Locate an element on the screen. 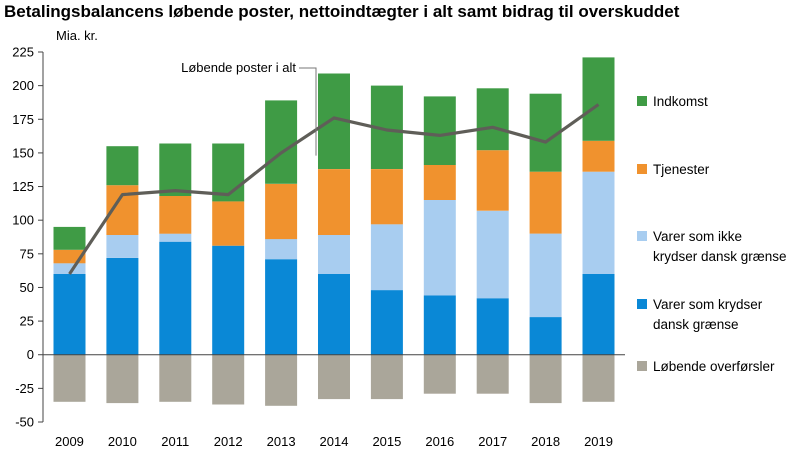 Image resolution: width=800 pixels, height=459 pixels. y-tick-label: 125 is located at coordinates (23, 186).